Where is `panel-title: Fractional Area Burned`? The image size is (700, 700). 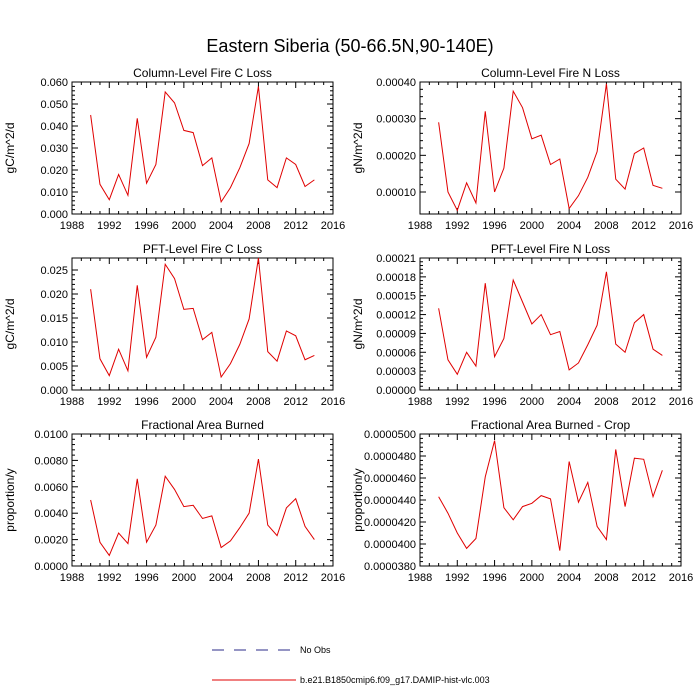
panel-title: Fractional Area Burned is located at coordinates (202, 425).